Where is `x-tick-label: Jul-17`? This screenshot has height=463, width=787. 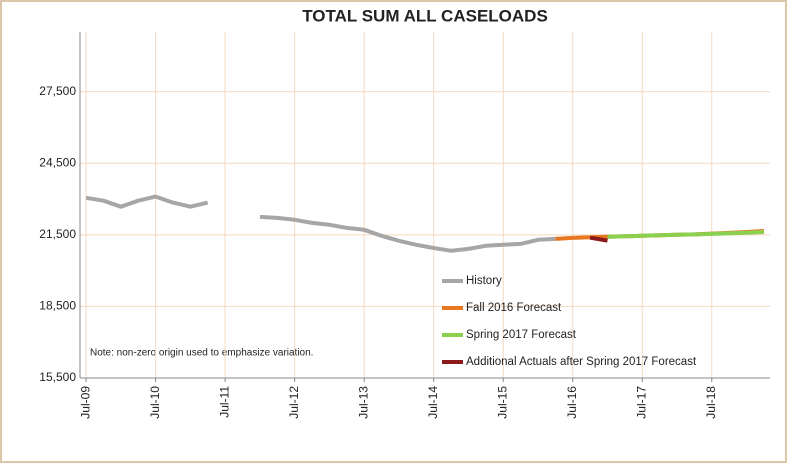
x-tick-label: Jul-17 is located at coordinates (641, 402).